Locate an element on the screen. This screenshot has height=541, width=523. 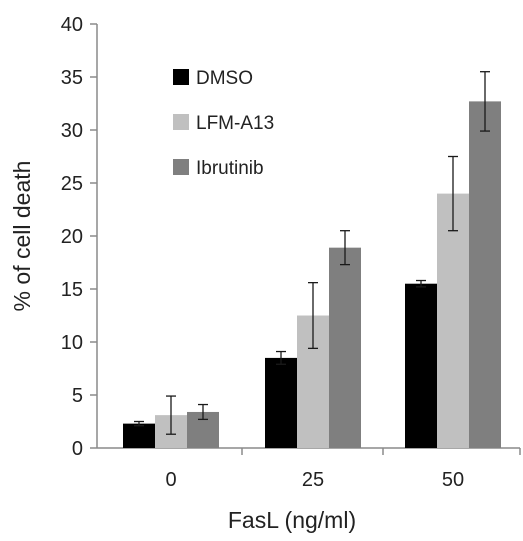
y-tick-label: 20 is located at coordinates (72, 237).